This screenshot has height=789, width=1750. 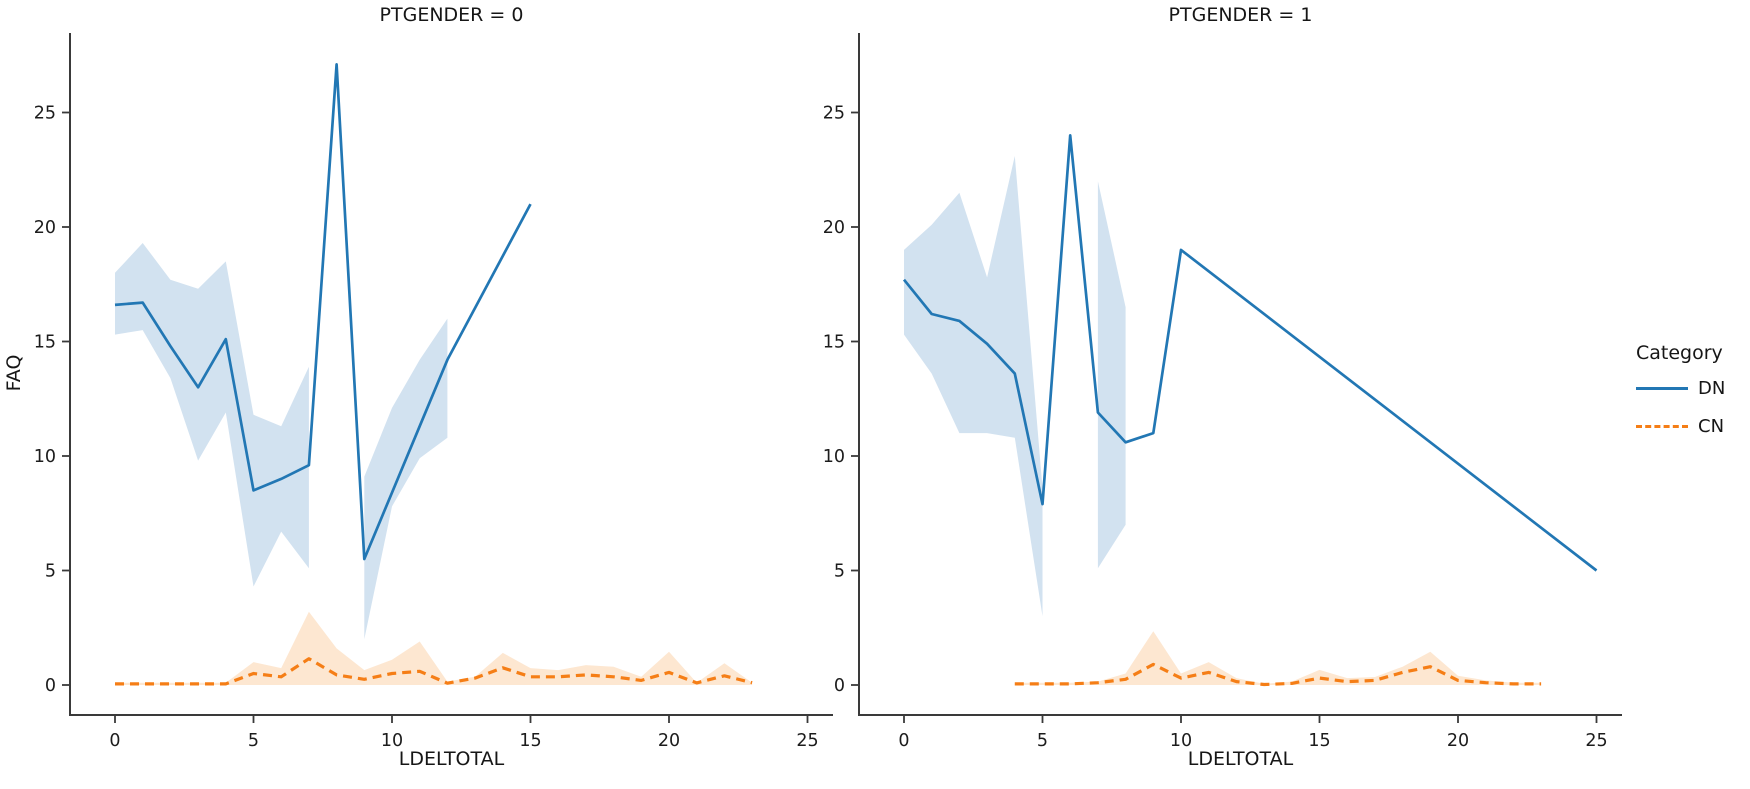 What do you see at coordinates (1711, 426) in the screenshot?
I see `legend-label-cn: CN` at bounding box center [1711, 426].